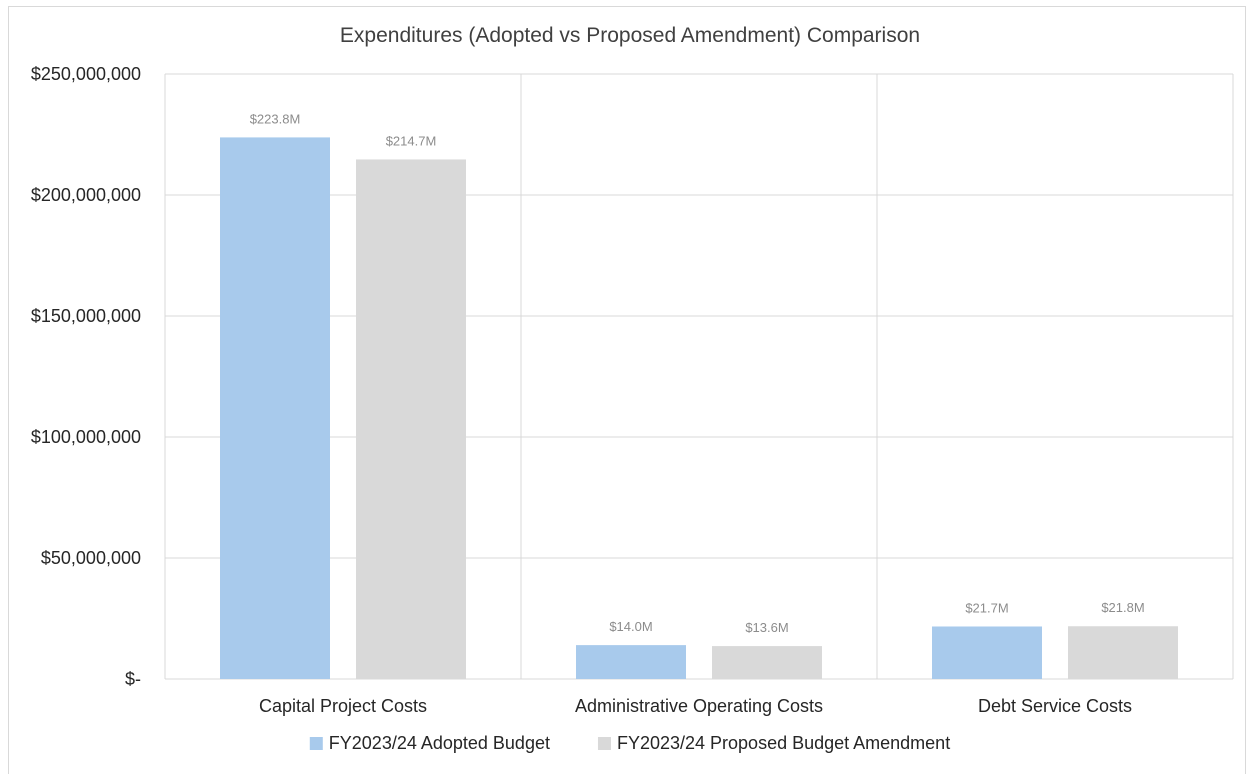 Image resolution: width=1252 pixels, height=774 pixels. I want to click on data-label: $21.8M, so click(1122, 607).